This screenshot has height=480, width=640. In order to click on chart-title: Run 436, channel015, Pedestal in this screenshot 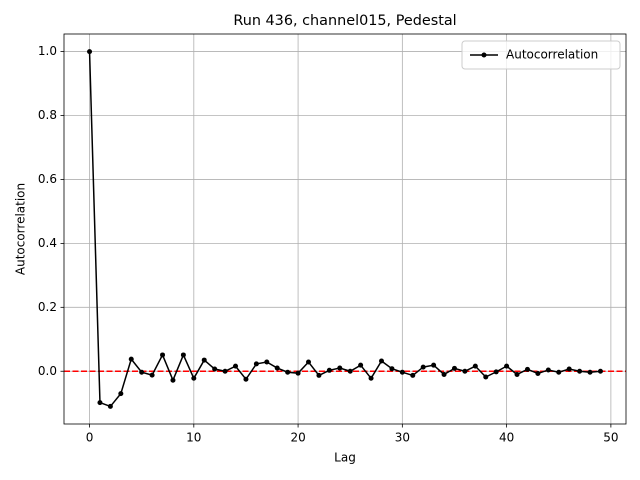, I will do `click(344, 21)`.